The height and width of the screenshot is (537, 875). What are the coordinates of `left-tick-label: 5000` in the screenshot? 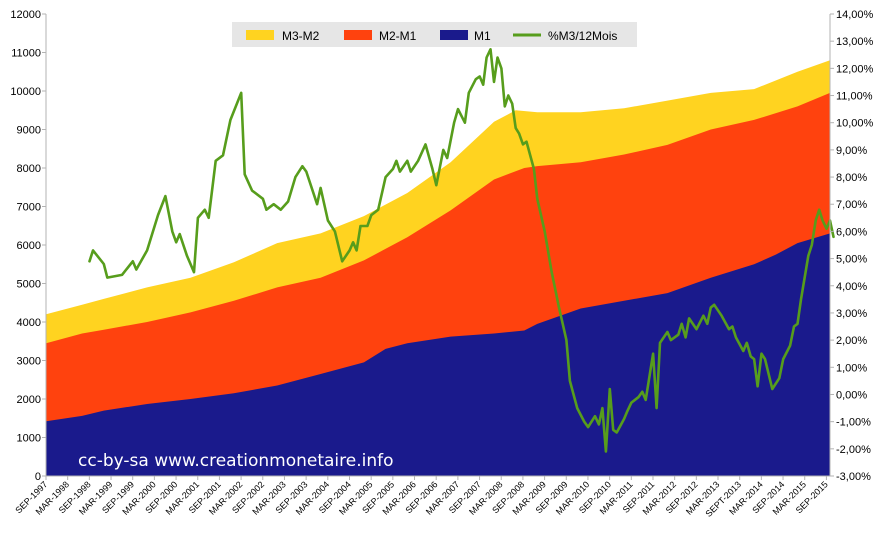 It's located at (29, 285).